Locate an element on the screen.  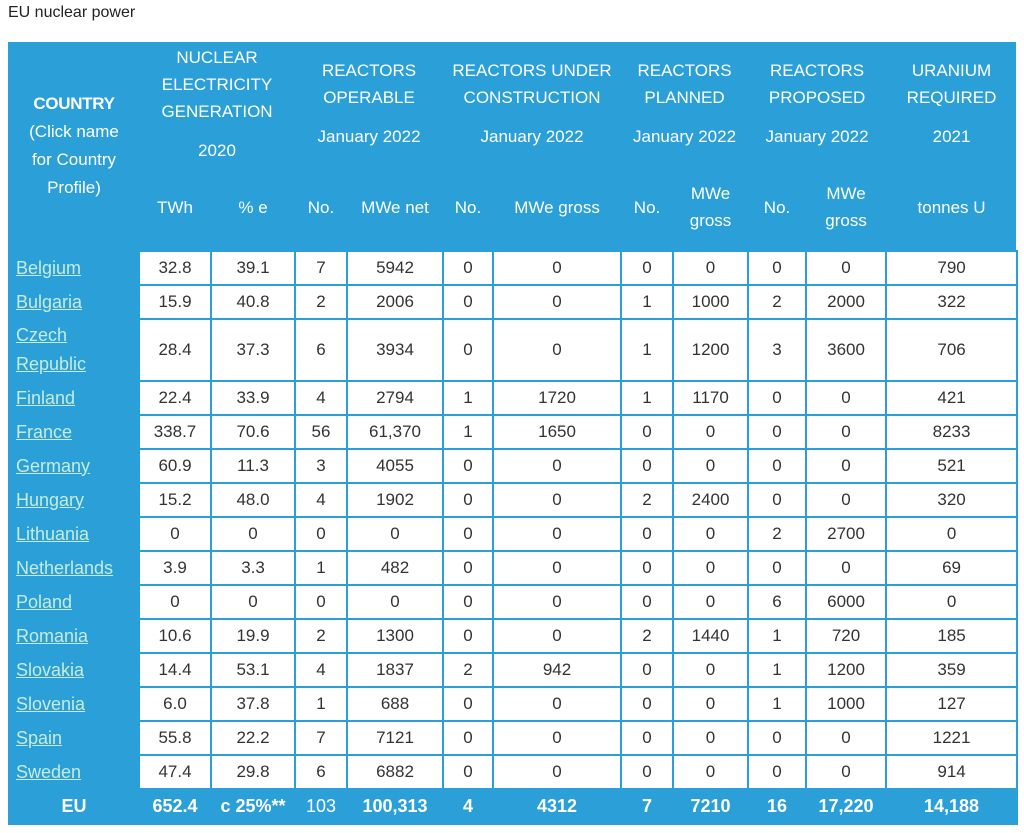
country-header: COUNTRY (Click name for Country Profile) is located at coordinates (74, 146).